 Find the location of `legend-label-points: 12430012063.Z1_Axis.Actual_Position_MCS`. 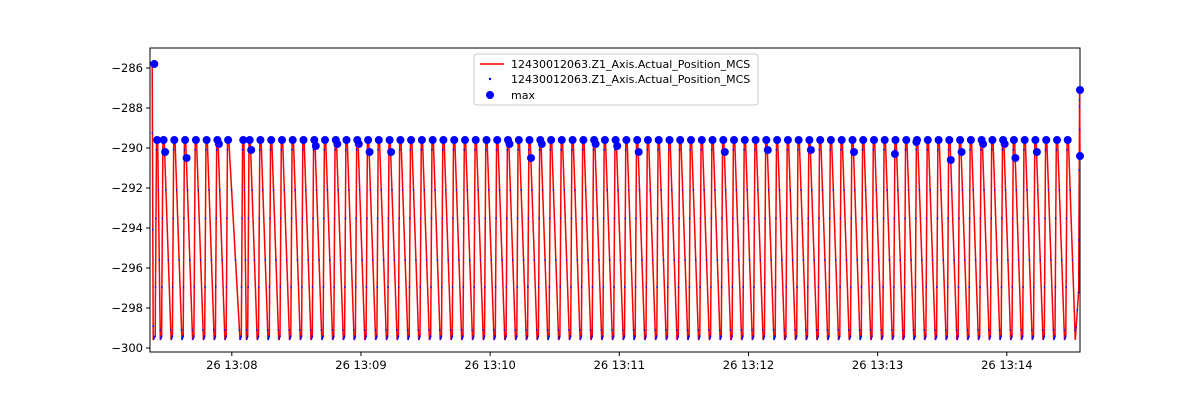

legend-label-points: 12430012063.Z1_Axis.Actual_Position_MCS is located at coordinates (630, 79).